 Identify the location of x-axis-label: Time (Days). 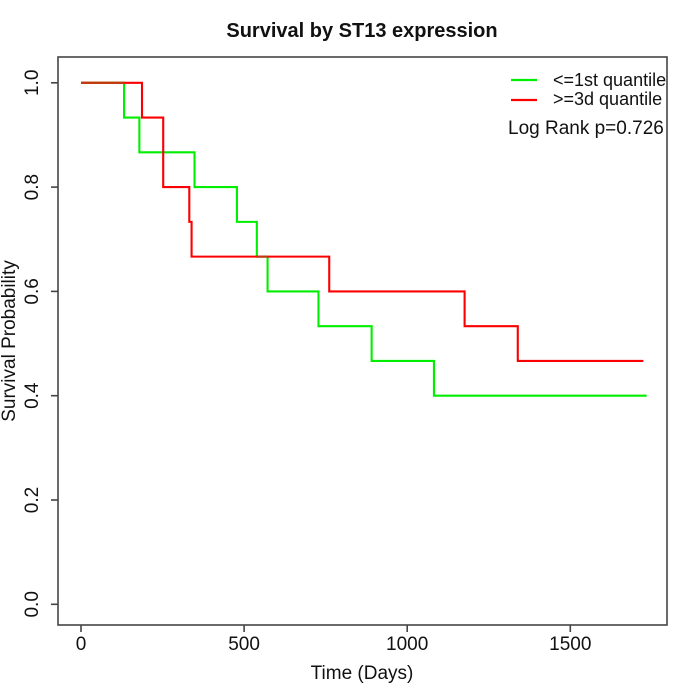
(362, 673).